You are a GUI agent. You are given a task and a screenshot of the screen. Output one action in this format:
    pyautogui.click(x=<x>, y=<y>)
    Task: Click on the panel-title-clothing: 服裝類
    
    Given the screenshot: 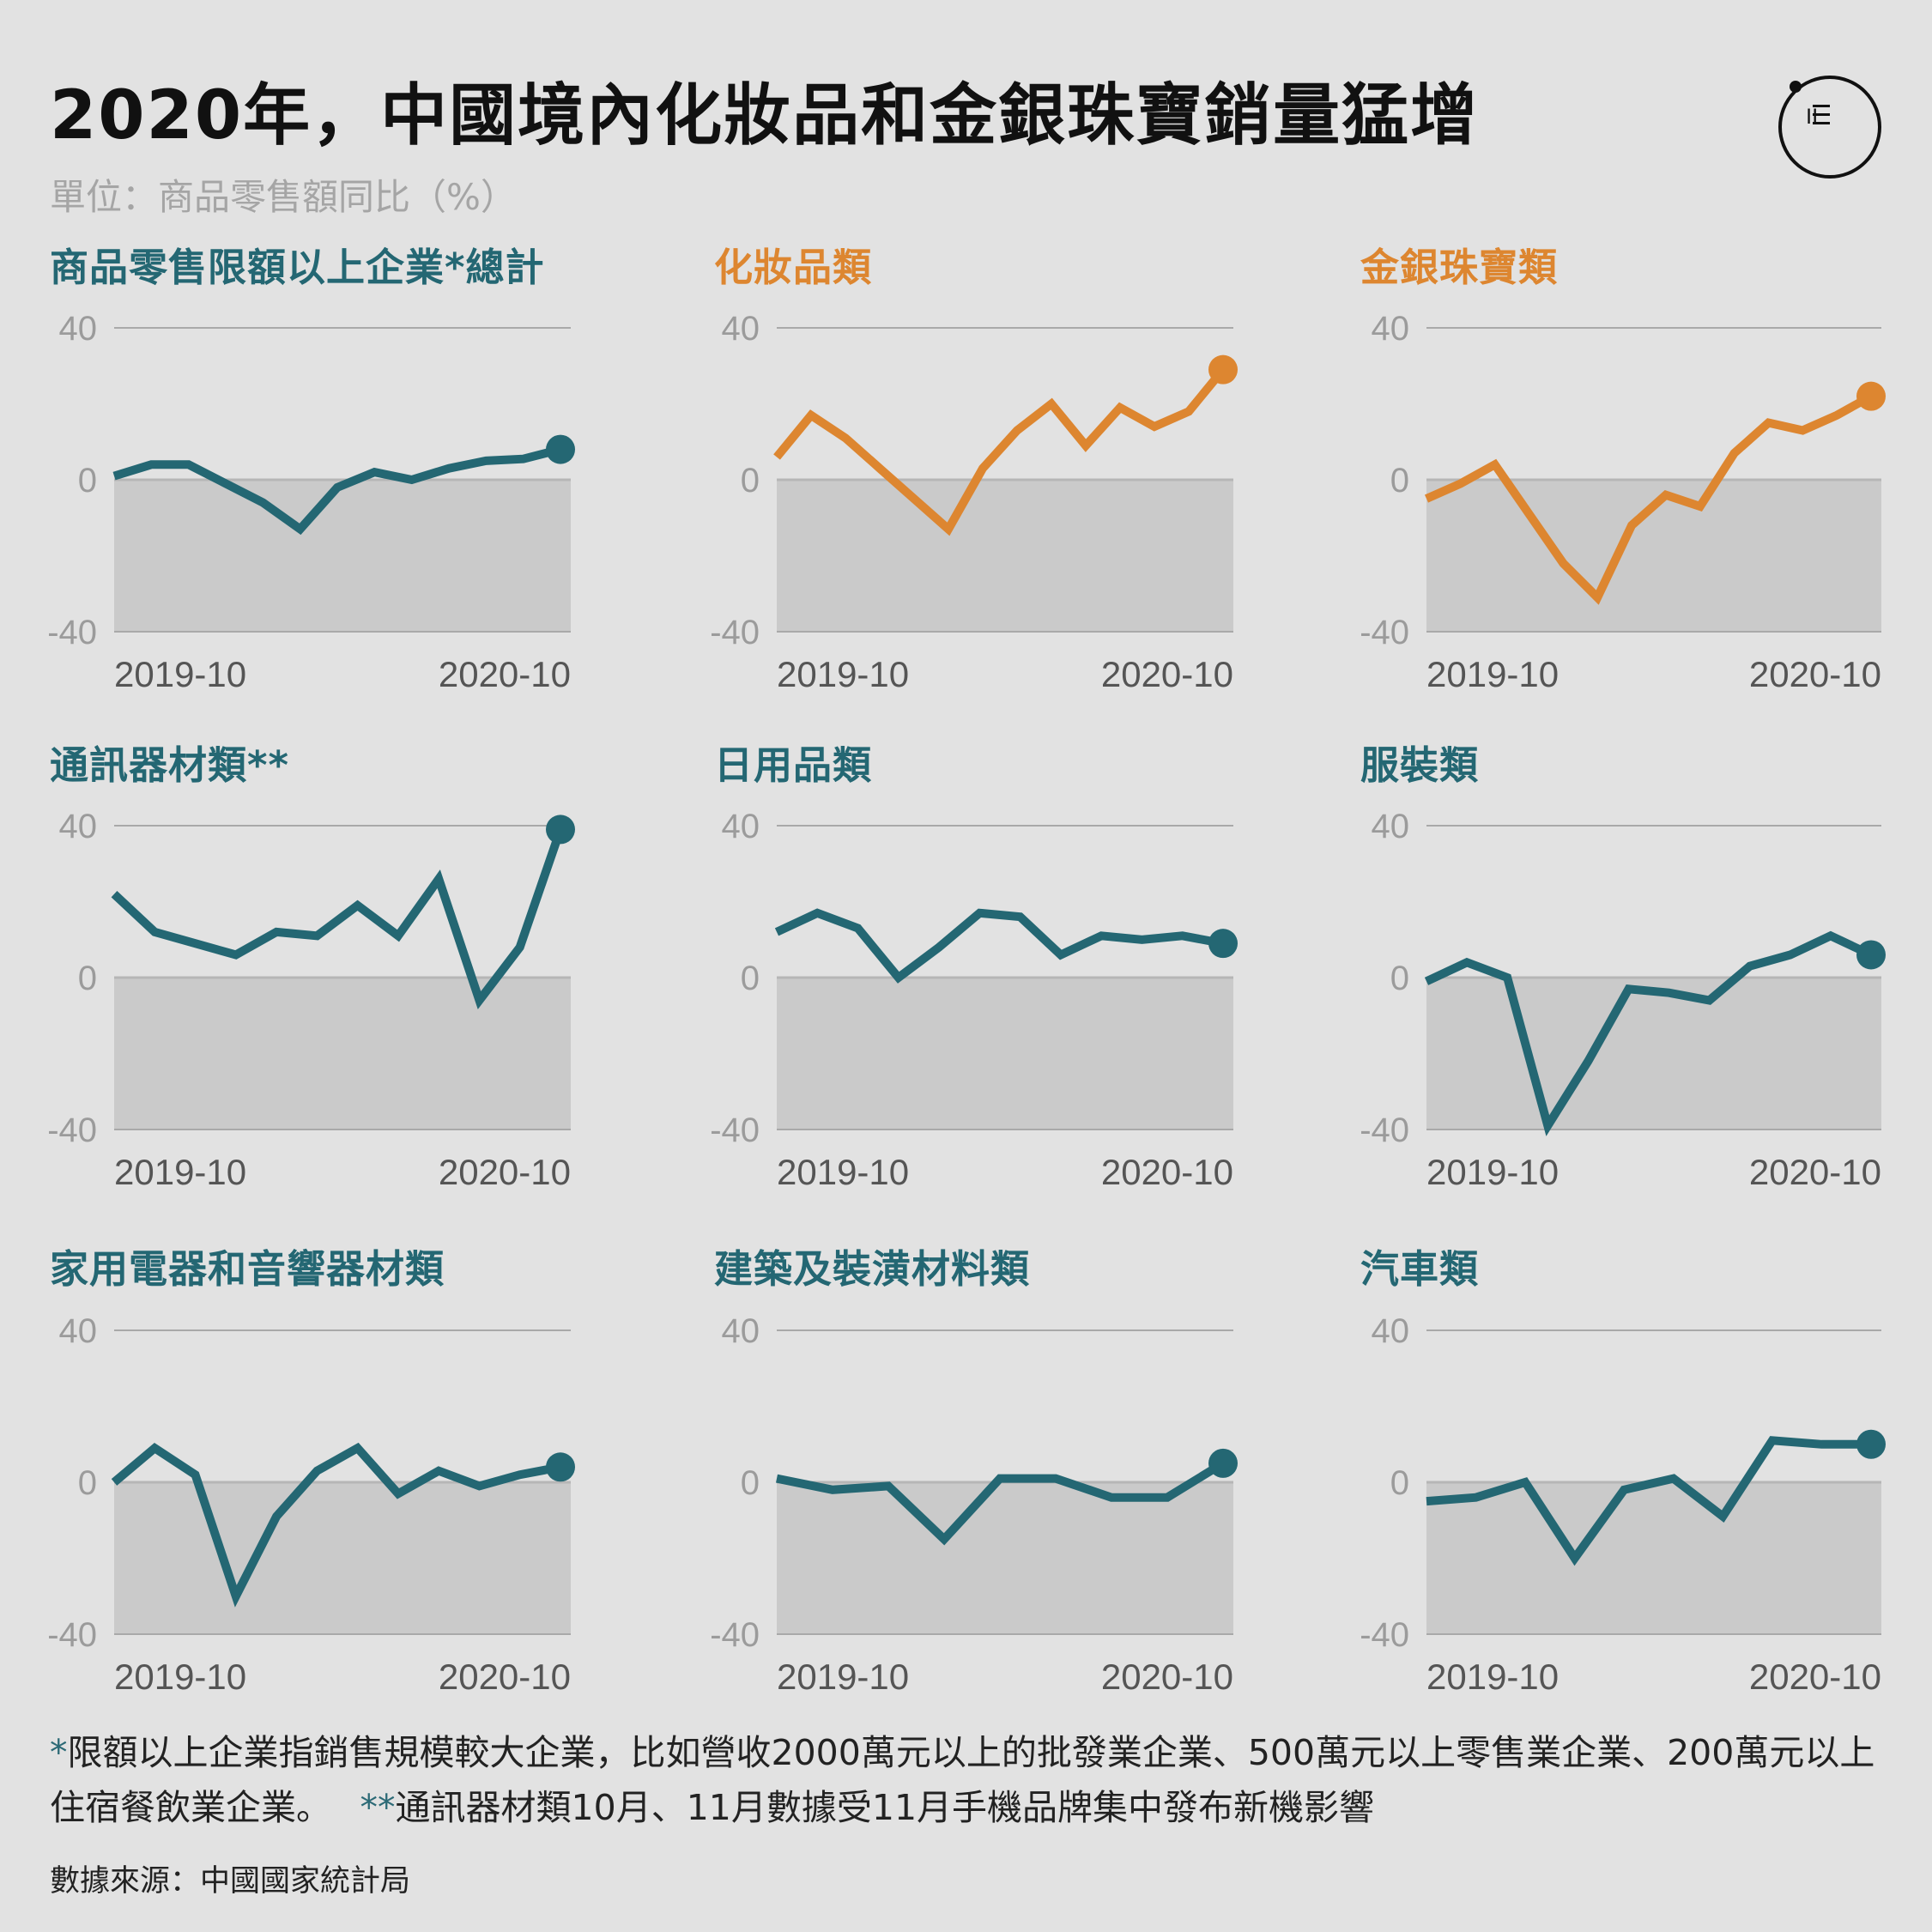 What is the action you would take?
    pyautogui.click(x=1420, y=765)
    